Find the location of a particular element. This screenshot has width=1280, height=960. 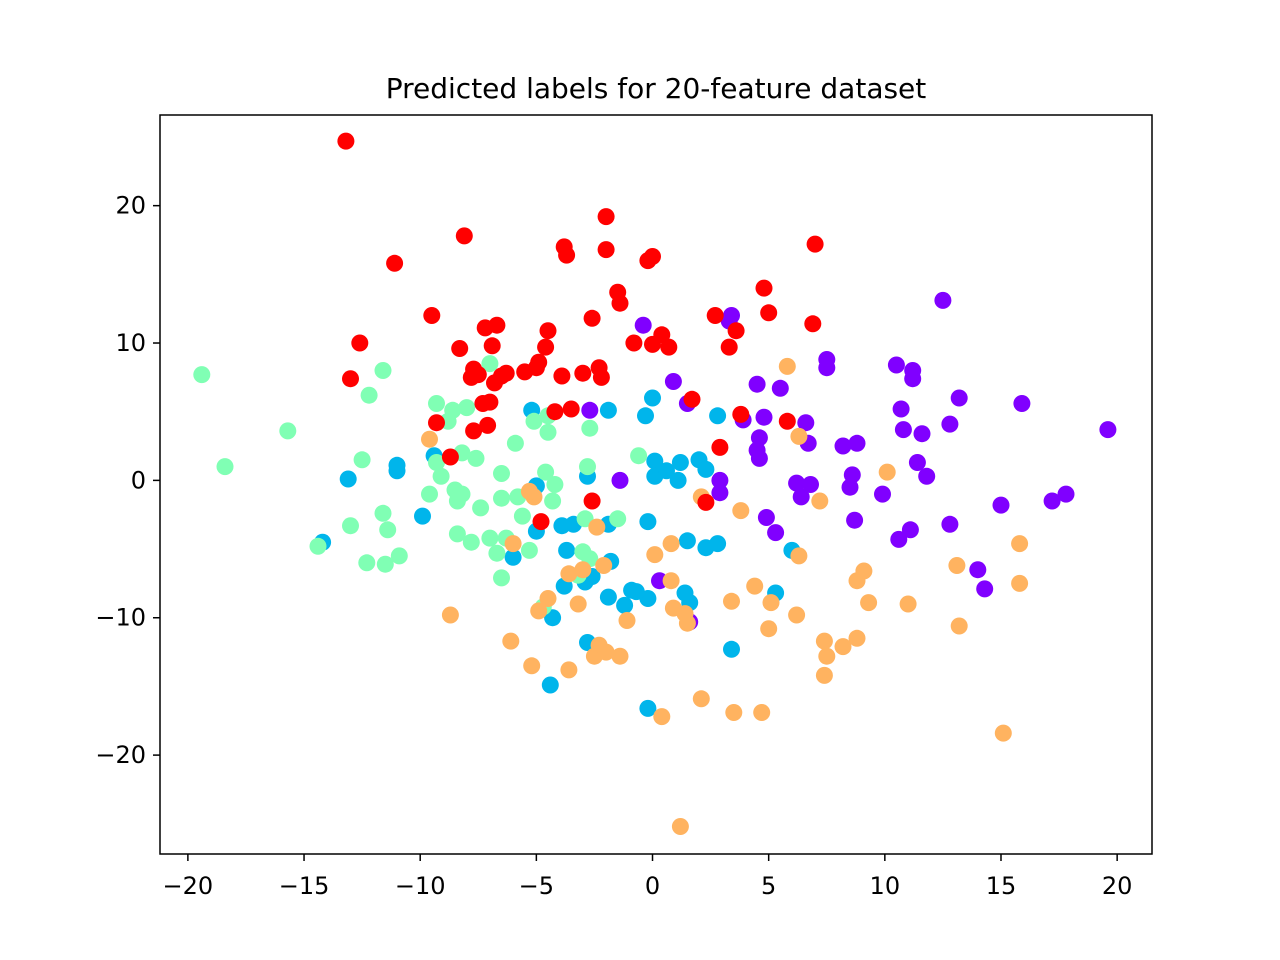

chart-title: Predicted labels for 20-feature dataset is located at coordinates (656, 88).